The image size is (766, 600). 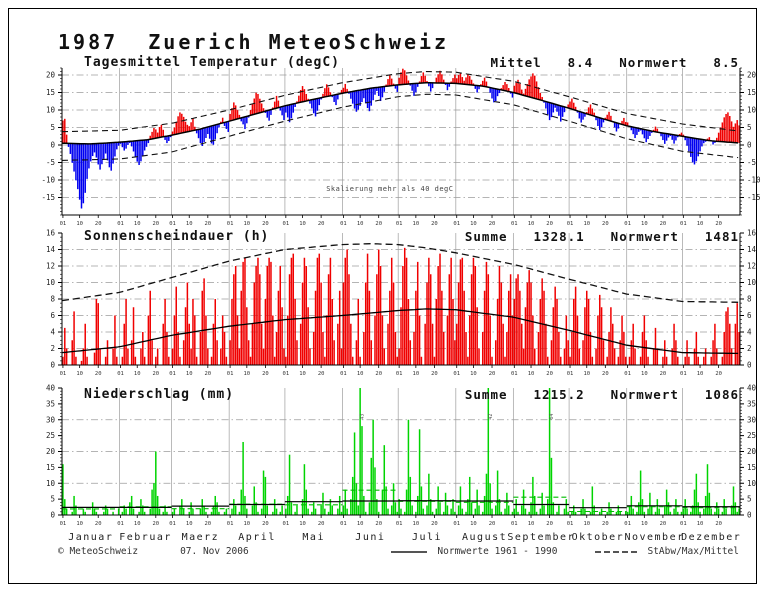 What do you see at coordinates (721, 236) in the screenshot?
I see `normwert-value: 1481` at bounding box center [721, 236].